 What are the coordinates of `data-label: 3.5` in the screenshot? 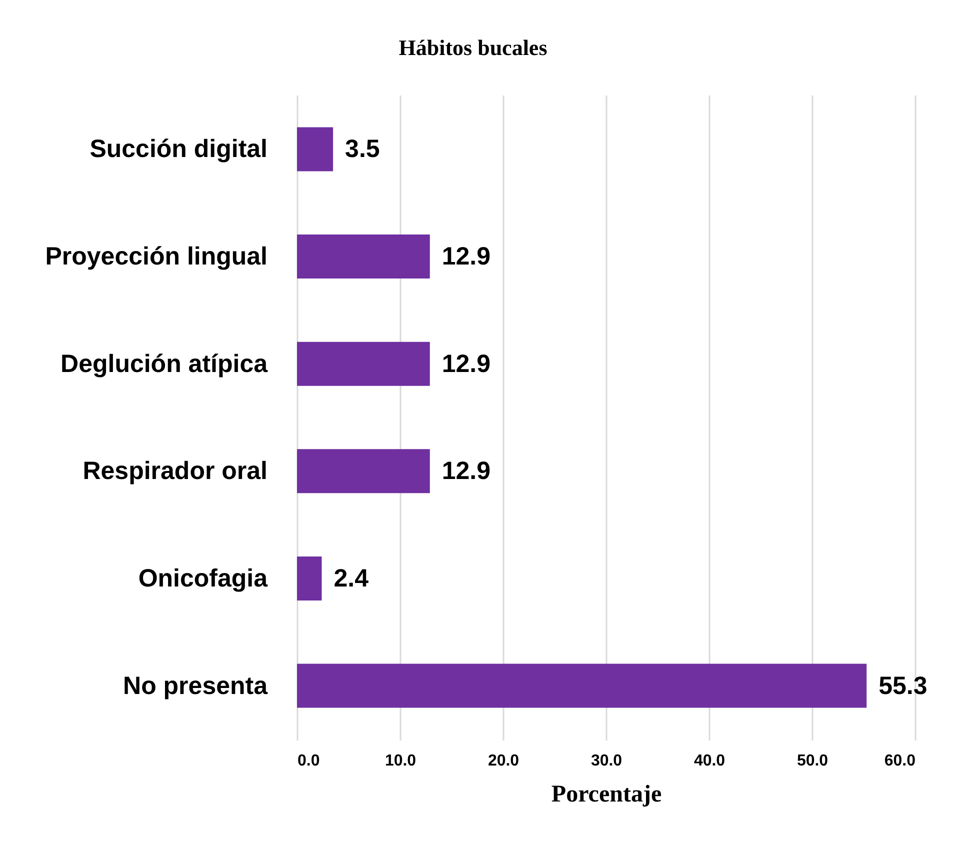 It's located at (362, 149).